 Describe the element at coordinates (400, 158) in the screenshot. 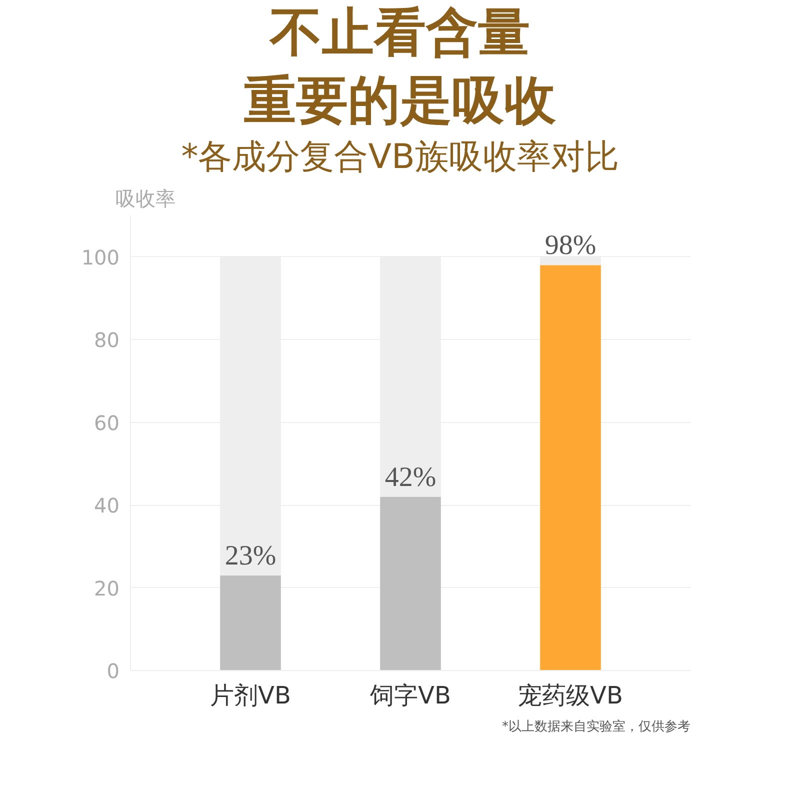

I see `text: *各成分复合VB族吸收率对比` at that location.